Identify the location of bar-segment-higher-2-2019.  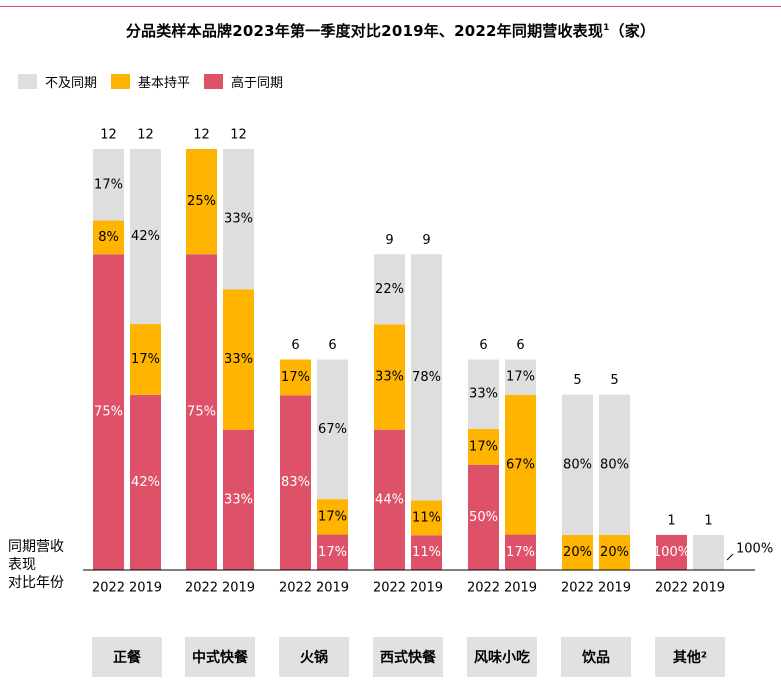
(332, 552).